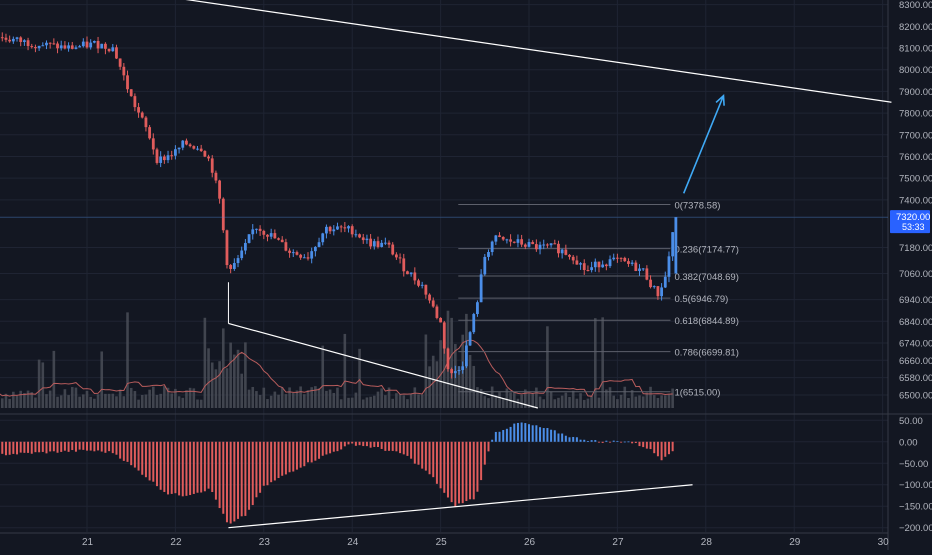 The image size is (932, 555). I want to click on last-price-tag, so click(910, 222).